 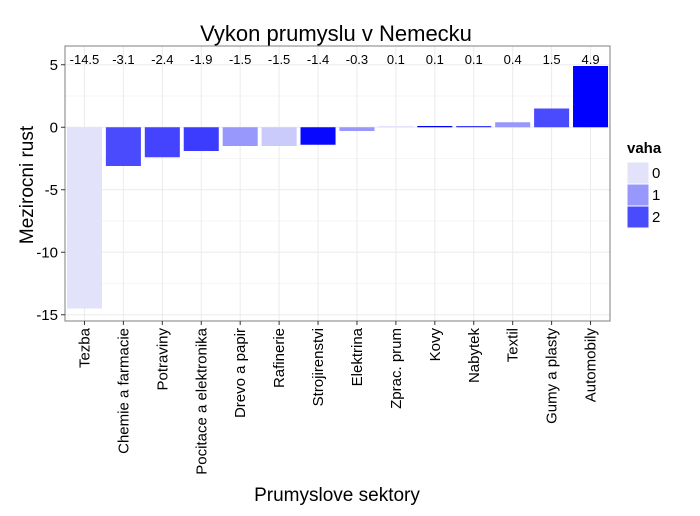 What do you see at coordinates (279, 358) in the screenshot?
I see `x-tick-label: Rafinerie` at bounding box center [279, 358].